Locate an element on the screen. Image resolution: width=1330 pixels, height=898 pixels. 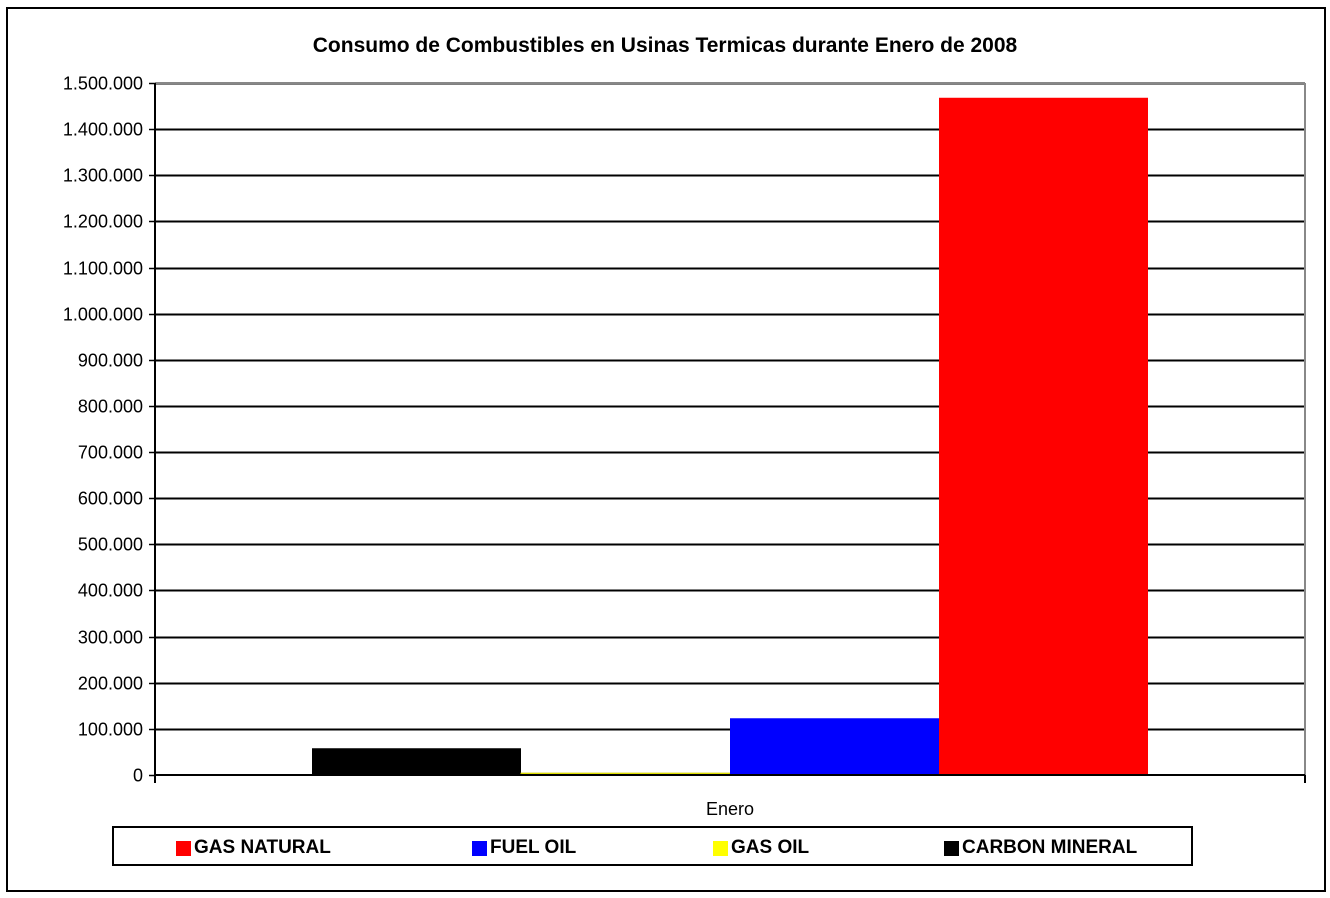
y-tick-label: 0 is located at coordinates (138, 776).